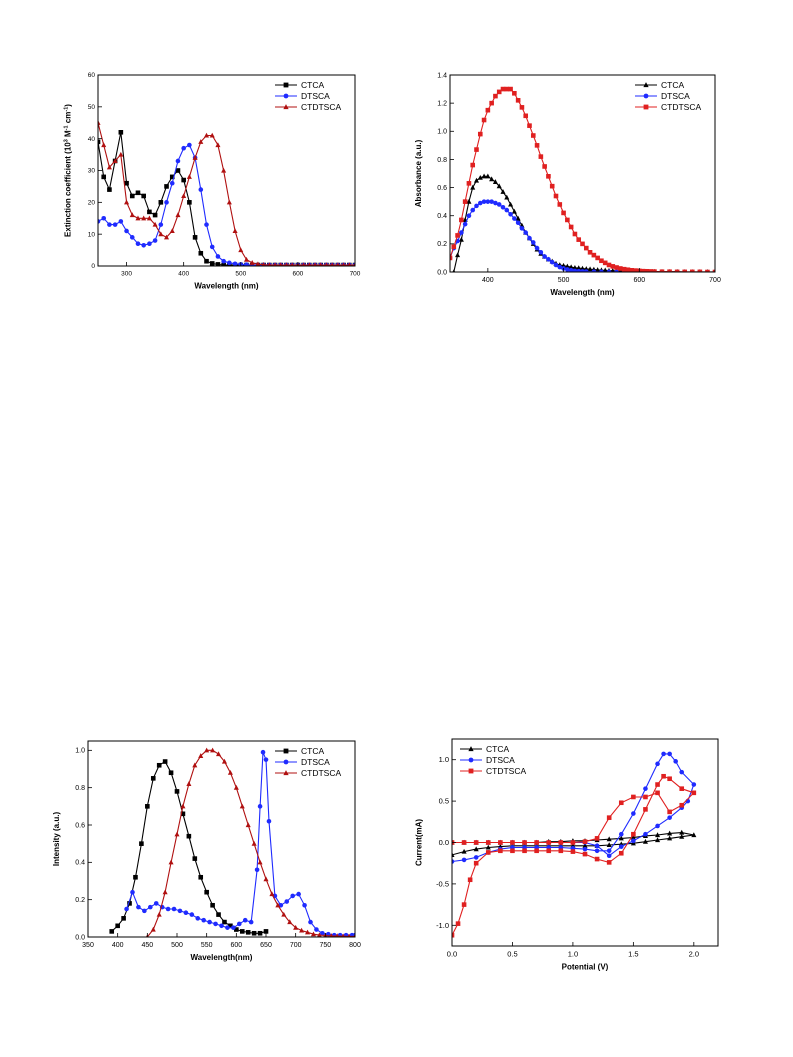  What do you see at coordinates (442, 883) in the screenshot?
I see `y-tick-label: -0.5` at bounding box center [442, 883].